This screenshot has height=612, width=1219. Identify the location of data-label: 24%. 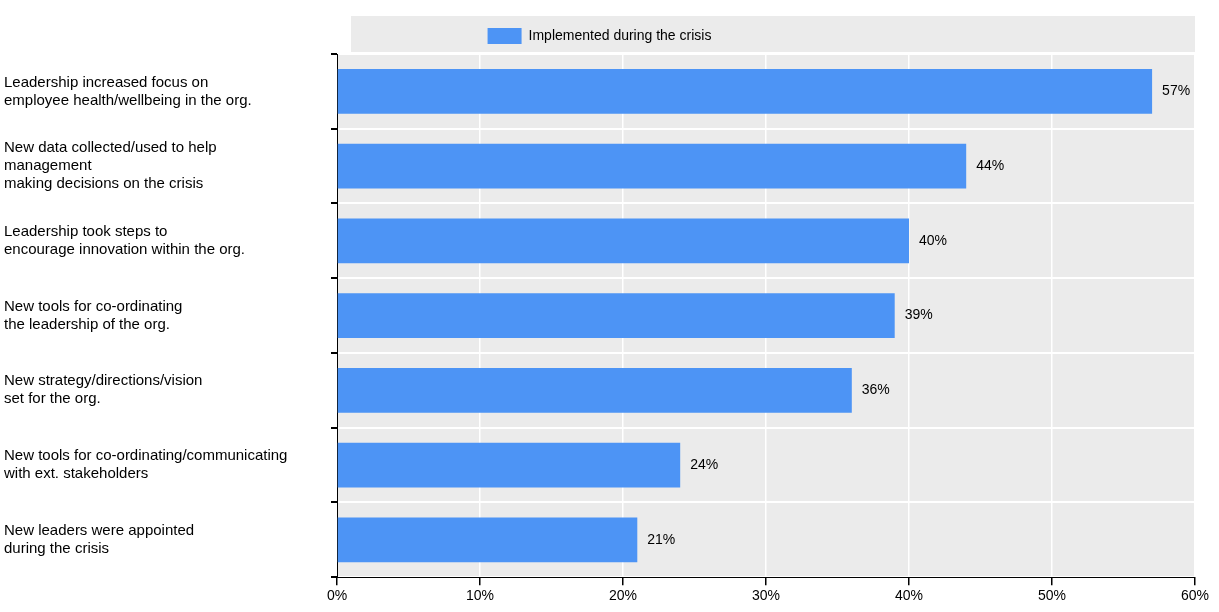
(704, 463).